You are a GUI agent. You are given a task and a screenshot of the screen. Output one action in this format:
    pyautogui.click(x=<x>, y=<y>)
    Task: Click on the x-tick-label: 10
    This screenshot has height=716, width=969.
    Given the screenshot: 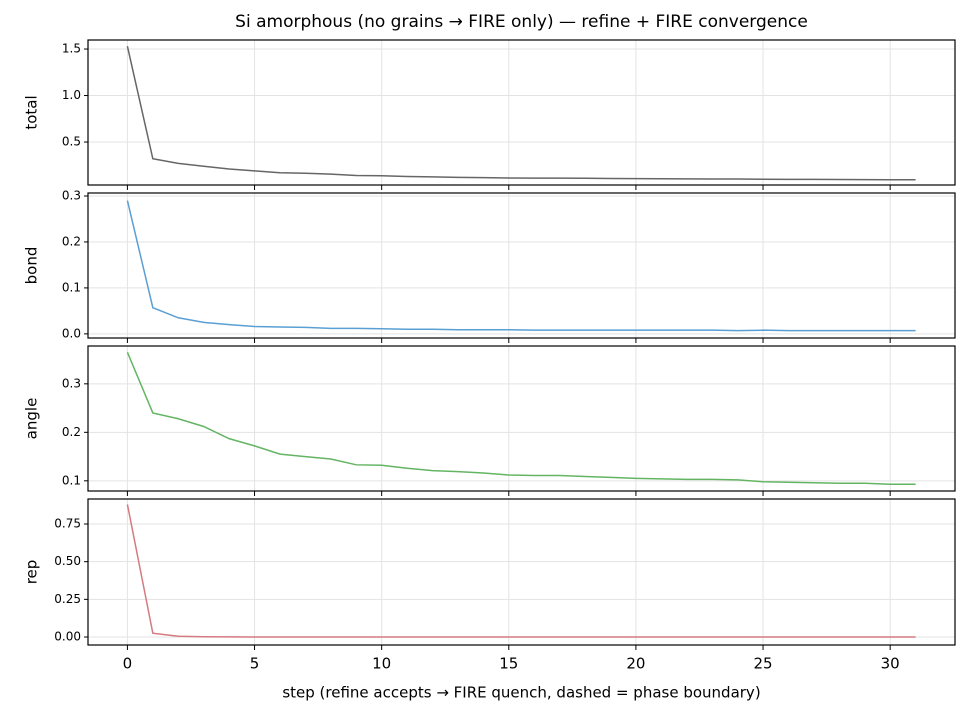 What is the action you would take?
    pyautogui.click(x=381, y=664)
    